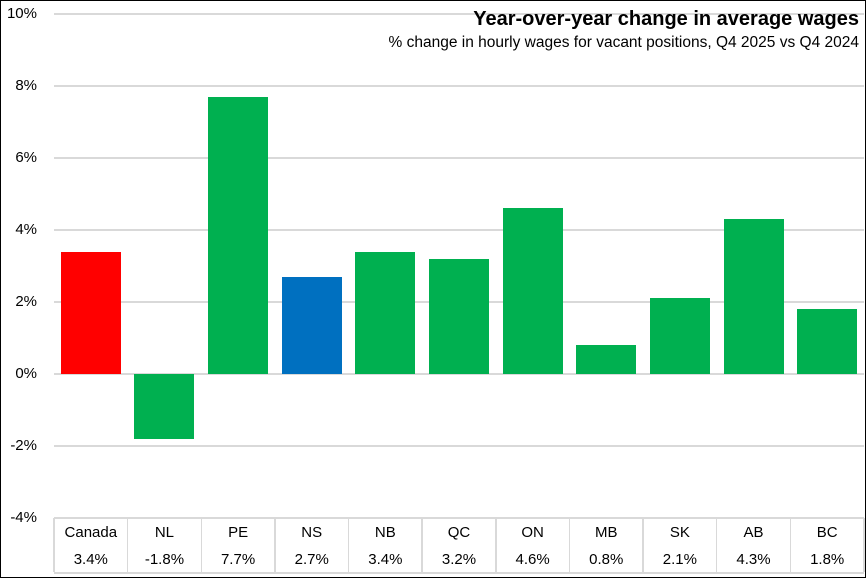  What do you see at coordinates (679, 336) in the screenshot?
I see `bar-sk` at bounding box center [679, 336].